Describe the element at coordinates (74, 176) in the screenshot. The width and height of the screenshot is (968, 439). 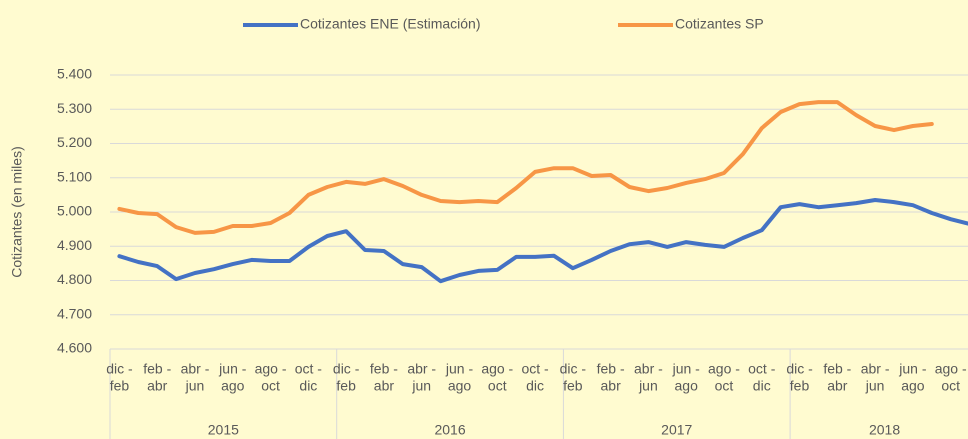
I see `y-tick-label: 5.100` at that location.